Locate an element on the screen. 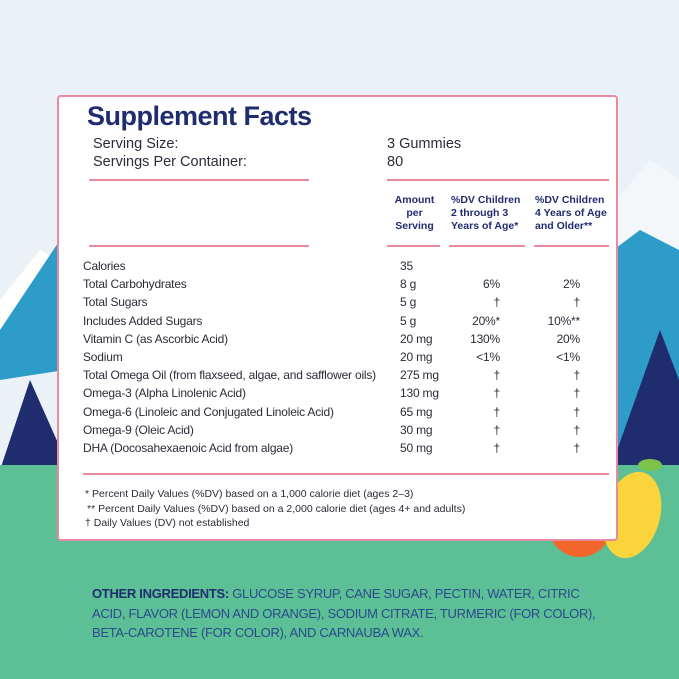 This screenshot has width=679, height=679. dv-4-plus: 2% is located at coordinates (571, 284).